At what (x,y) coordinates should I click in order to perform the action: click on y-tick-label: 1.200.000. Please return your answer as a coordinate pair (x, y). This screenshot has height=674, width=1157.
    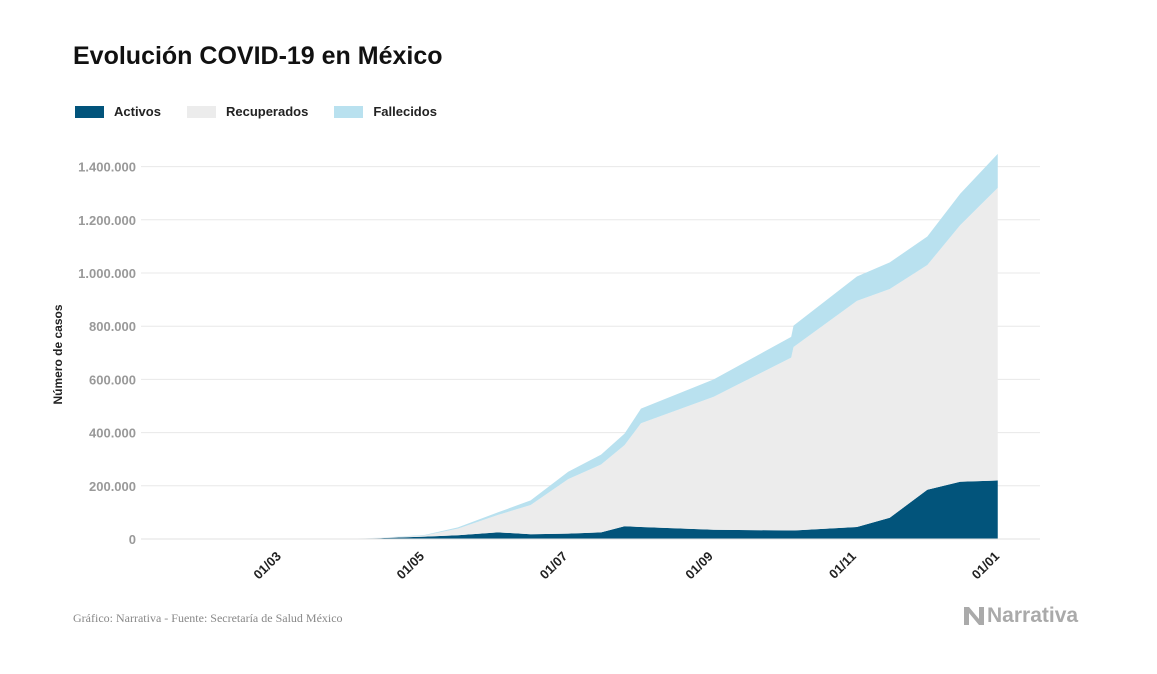
    Looking at the image, I should click on (107, 220).